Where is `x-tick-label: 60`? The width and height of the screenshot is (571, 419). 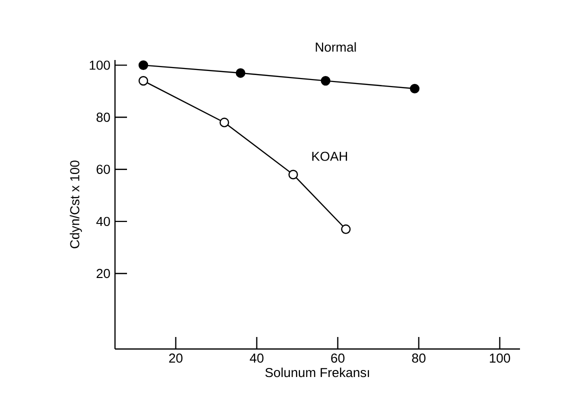 x-tick-label: 60 is located at coordinates (337, 358).